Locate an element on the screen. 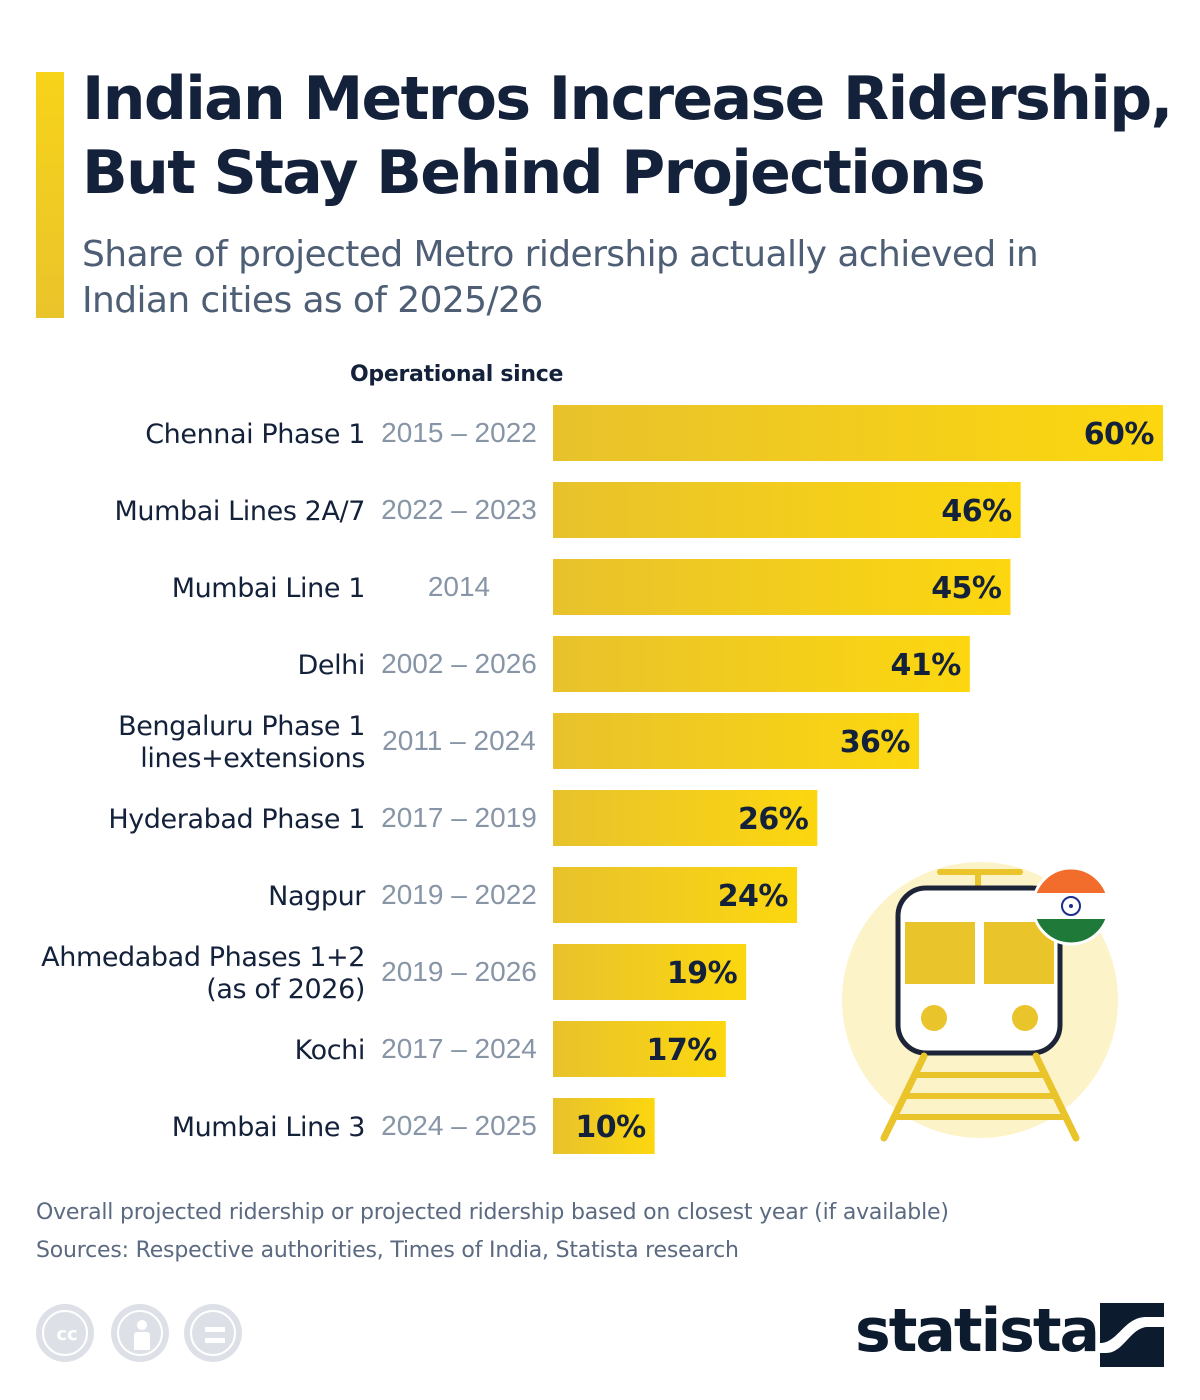 This screenshot has height=1400, width=1200. period-label-9: 2024 – 2025 is located at coordinates (459, 1125).